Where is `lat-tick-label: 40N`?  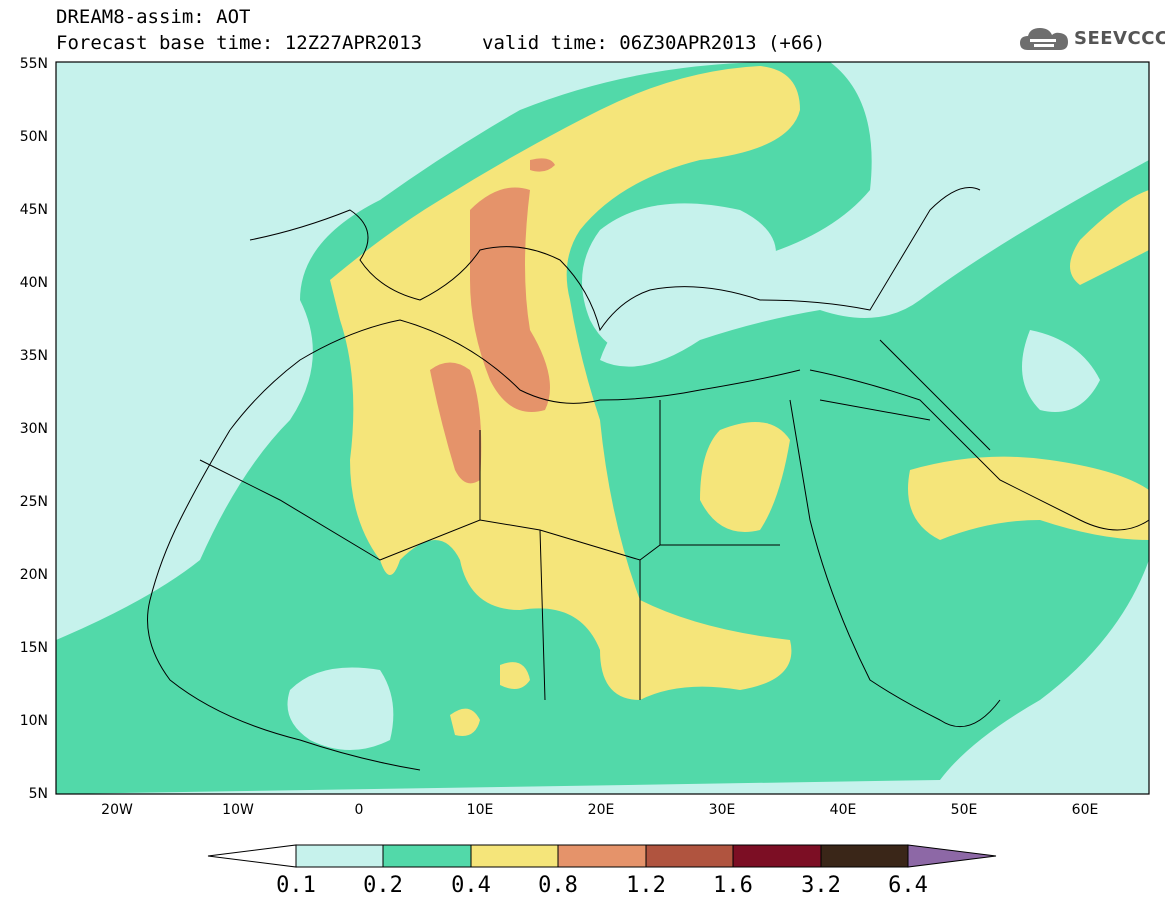 lat-tick-label: 40N is located at coordinates (34, 283).